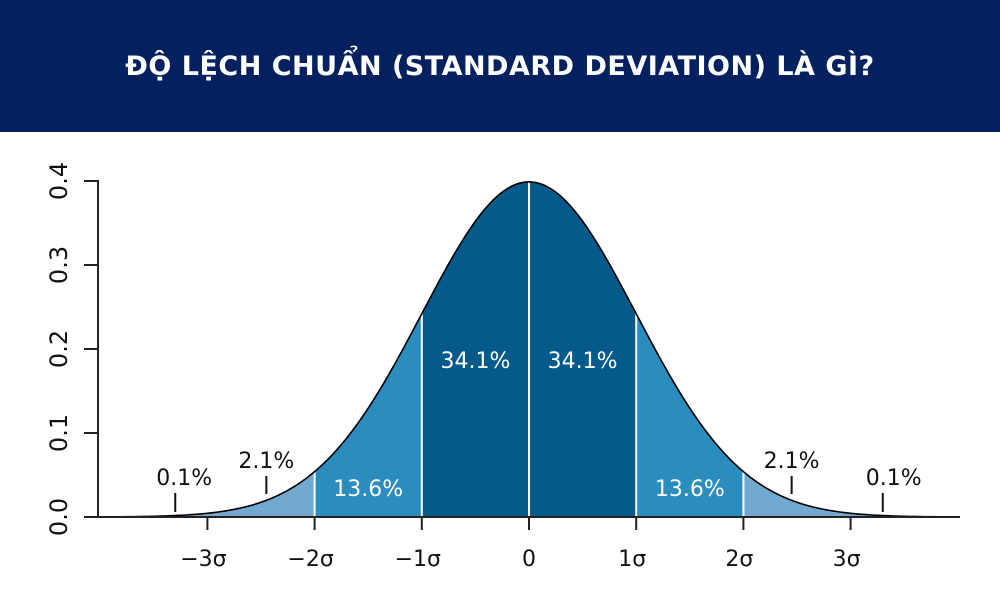 Image resolution: width=1000 pixels, height=600 pixels. I want to click on x-tick-label: 2σ, so click(739, 559).